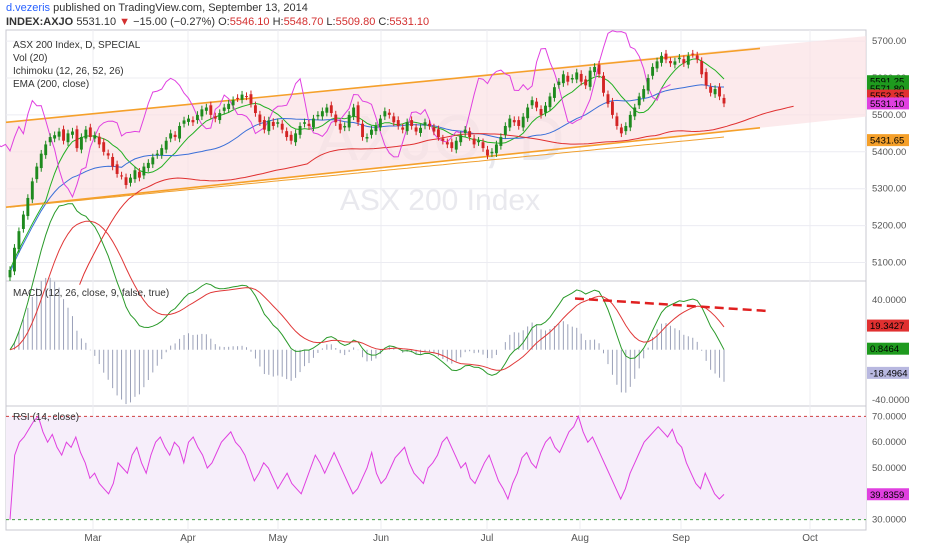  Describe the element at coordinates (681, 538) in the screenshot. I see `x-tick-Sep: Sep` at that location.